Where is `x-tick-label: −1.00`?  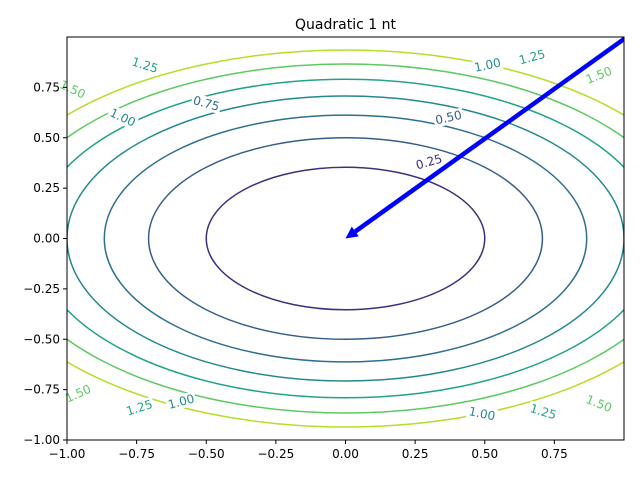 x-tick-label: −1.00 is located at coordinates (67, 454).